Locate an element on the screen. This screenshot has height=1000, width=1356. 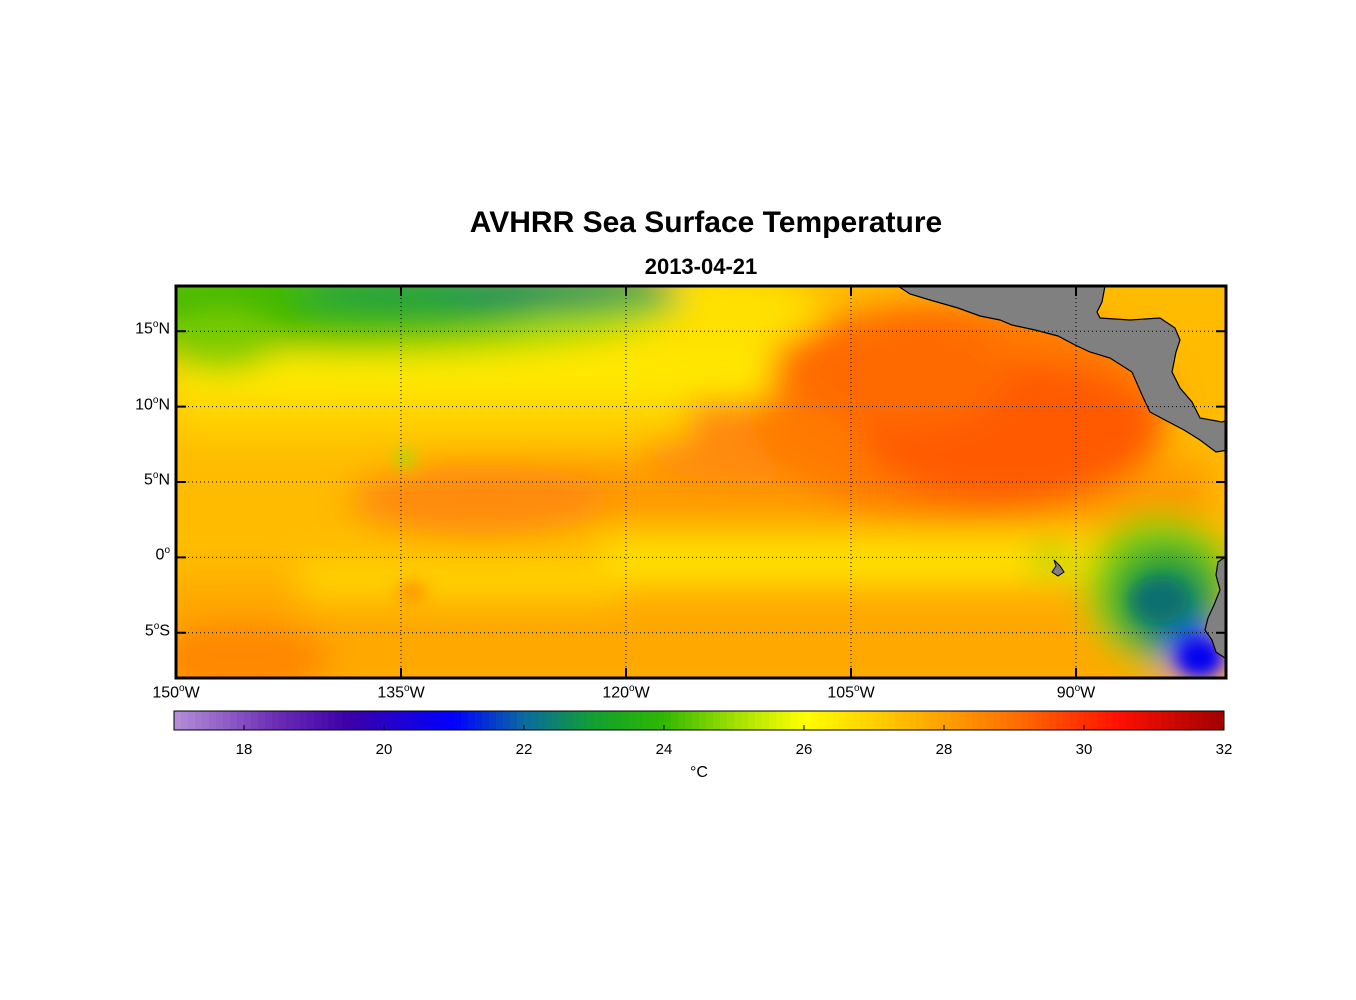
lon-tick-label: 135oW is located at coordinates (401, 692).